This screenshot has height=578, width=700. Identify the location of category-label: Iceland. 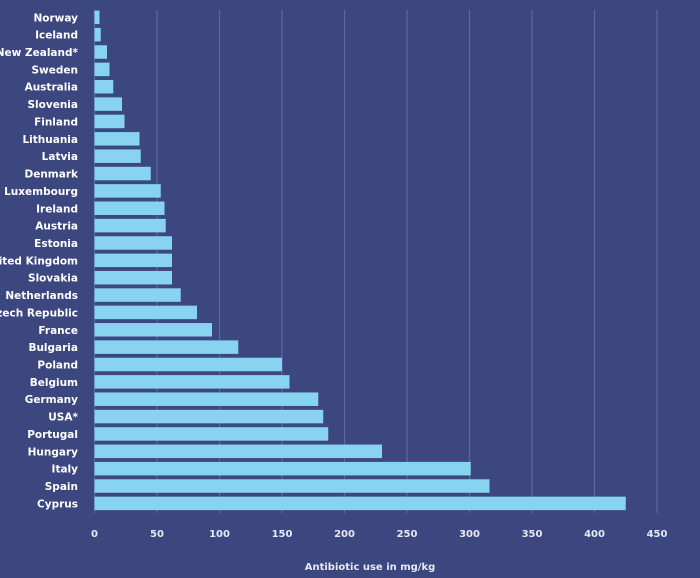
(56, 36).